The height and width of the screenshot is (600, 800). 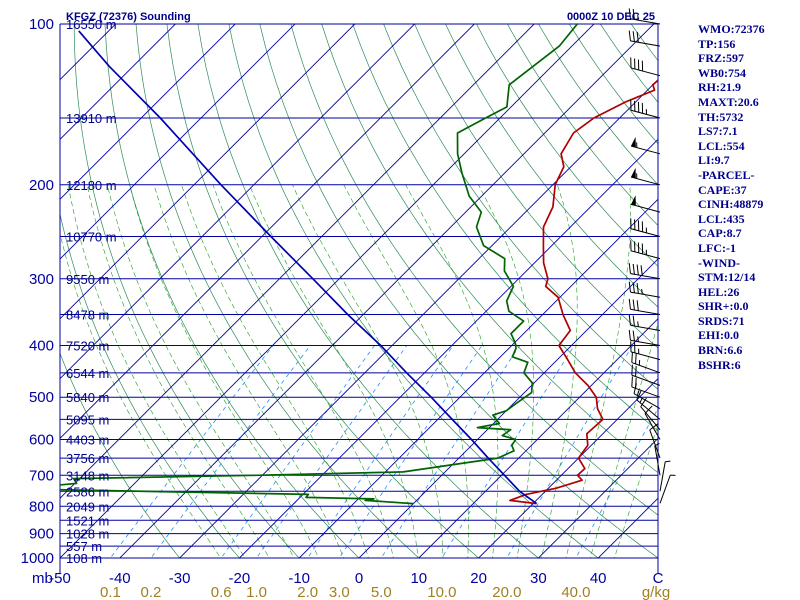 I want to click on mixing-ratio-tick-label: 3.0, so click(x=339, y=592).